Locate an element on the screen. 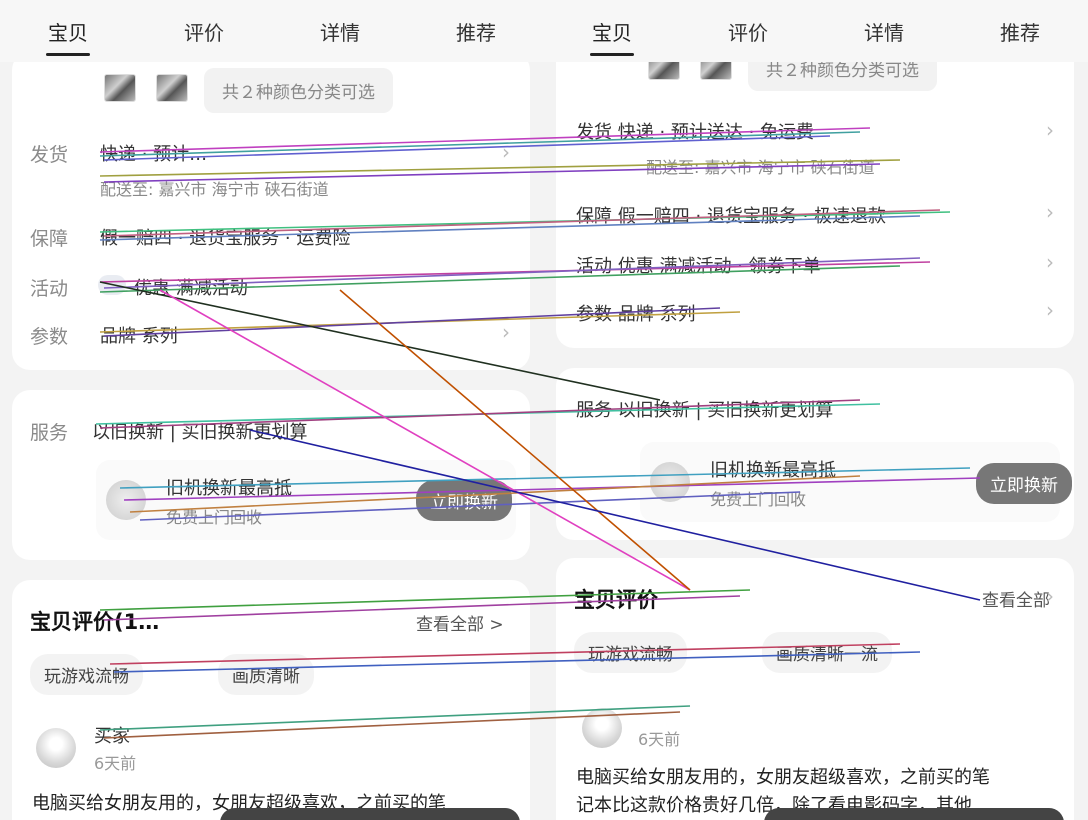 The height and width of the screenshot is (820, 1088). activity-row: 活动 优惠 满减活动 · 领券下单 is located at coordinates (698, 266).